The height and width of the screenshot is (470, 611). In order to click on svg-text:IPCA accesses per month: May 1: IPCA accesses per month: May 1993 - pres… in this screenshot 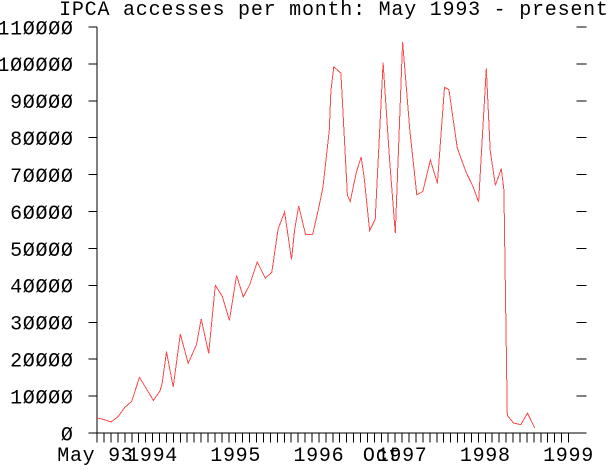, I will do `click(334, 11)`.